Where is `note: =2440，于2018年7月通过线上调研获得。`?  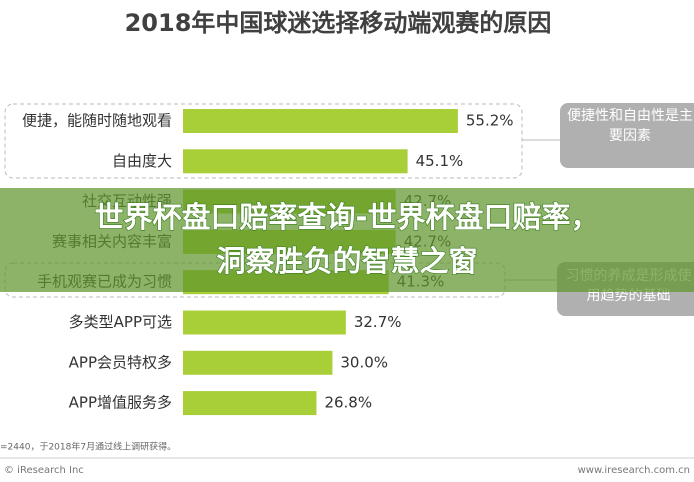
note: =2440，于2018年7月通过线上调研获得。 is located at coordinates (88, 447).